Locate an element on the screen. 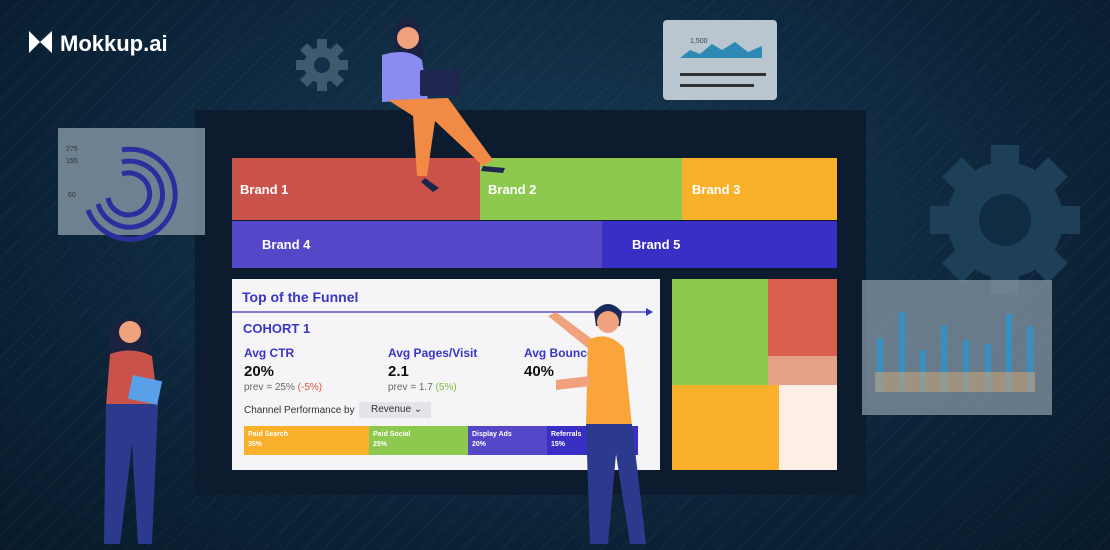 The image size is (1110, 550). prev-text: prev = 1.7 is located at coordinates (410, 387).